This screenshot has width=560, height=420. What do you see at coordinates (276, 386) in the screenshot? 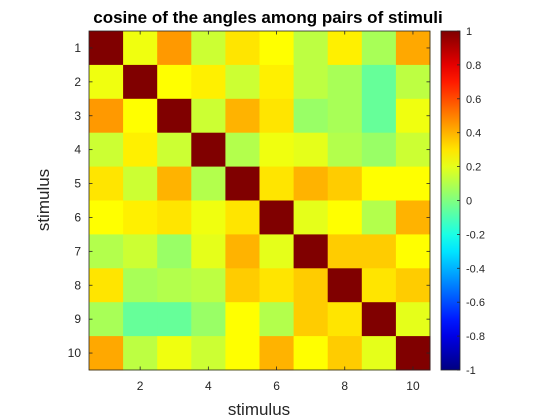
I see `x-tick-label: 6` at bounding box center [276, 386].